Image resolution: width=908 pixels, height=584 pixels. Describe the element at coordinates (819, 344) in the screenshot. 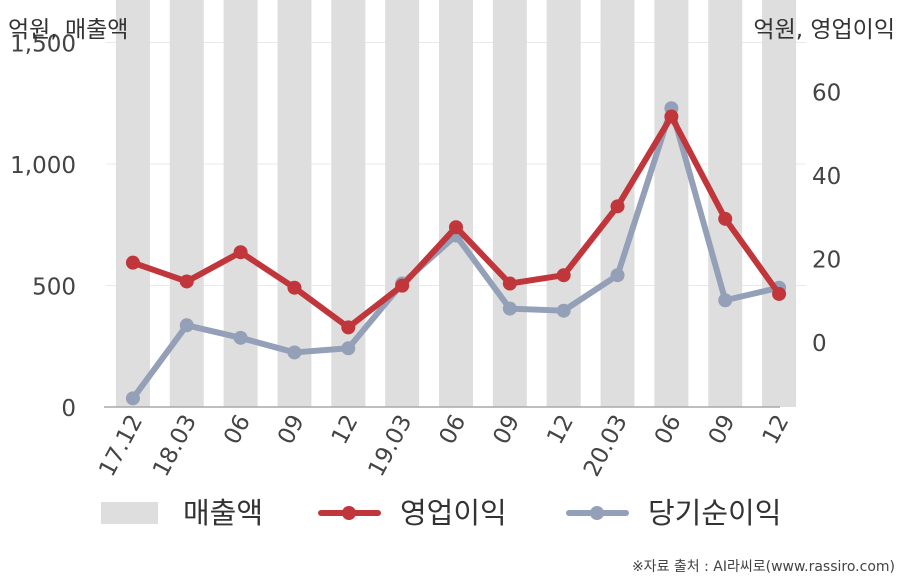

I see `right-tick-label: 0` at that location.